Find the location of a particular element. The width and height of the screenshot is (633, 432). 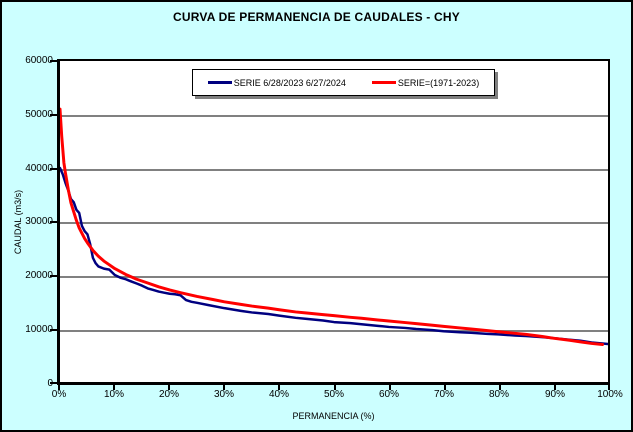

x-tick-label: 20% is located at coordinates (168, 394).